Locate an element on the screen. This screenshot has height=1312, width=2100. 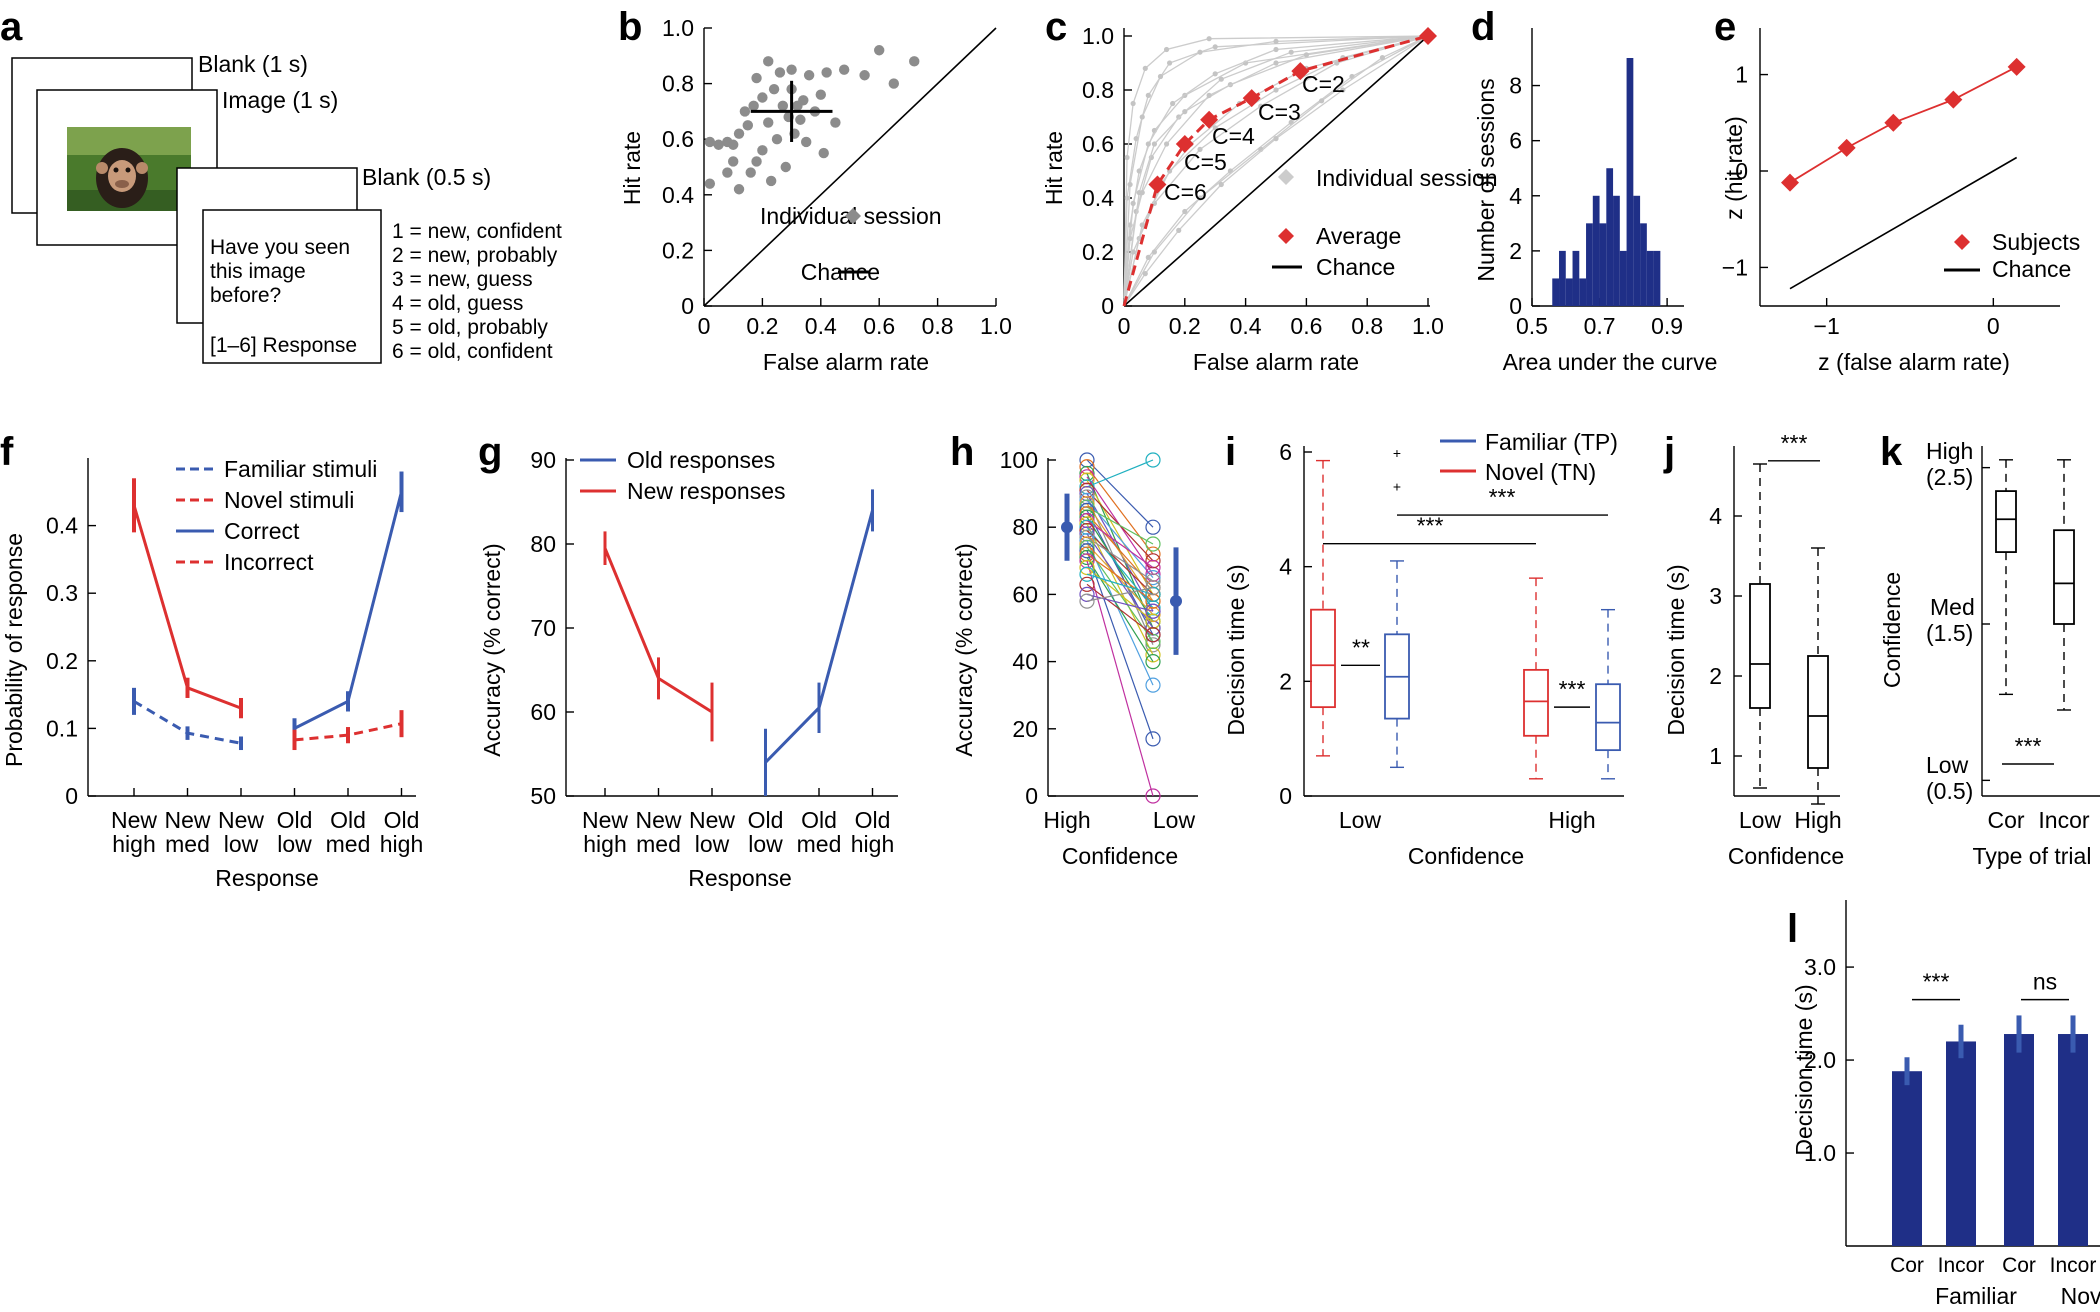
j-ytick-label: 1 is located at coordinates (1715, 756).